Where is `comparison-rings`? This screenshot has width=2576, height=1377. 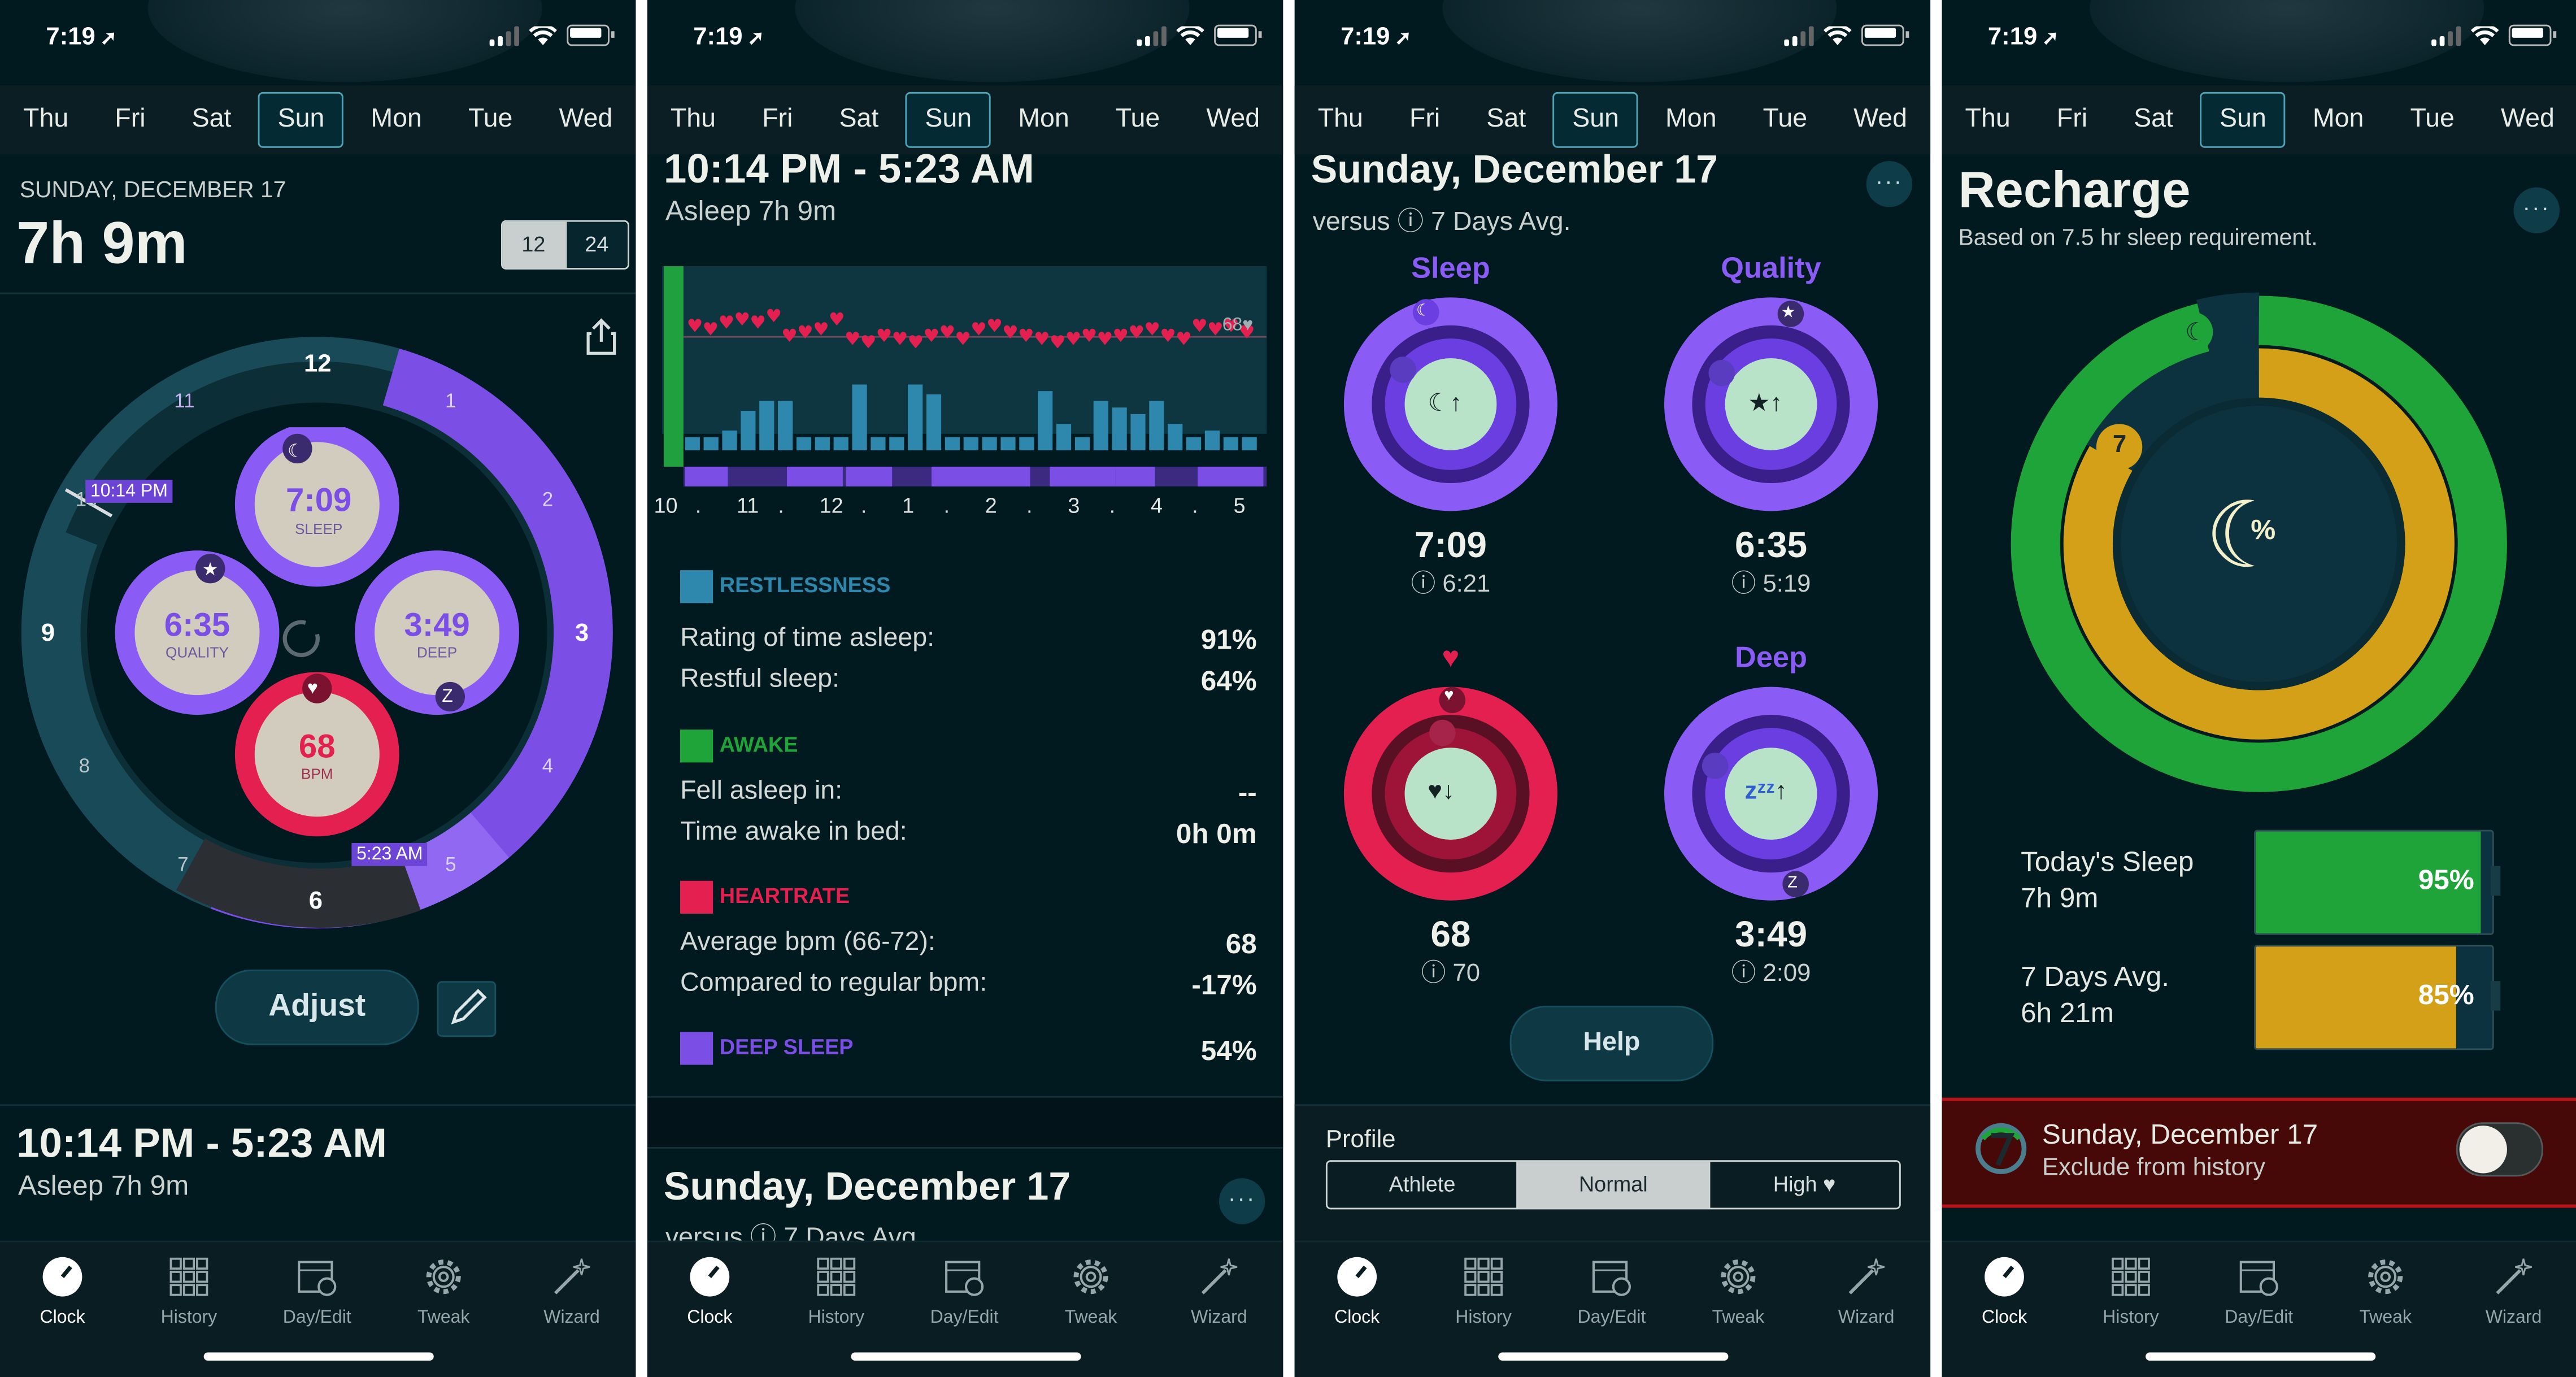 comparison-rings is located at coordinates (1610, 599).